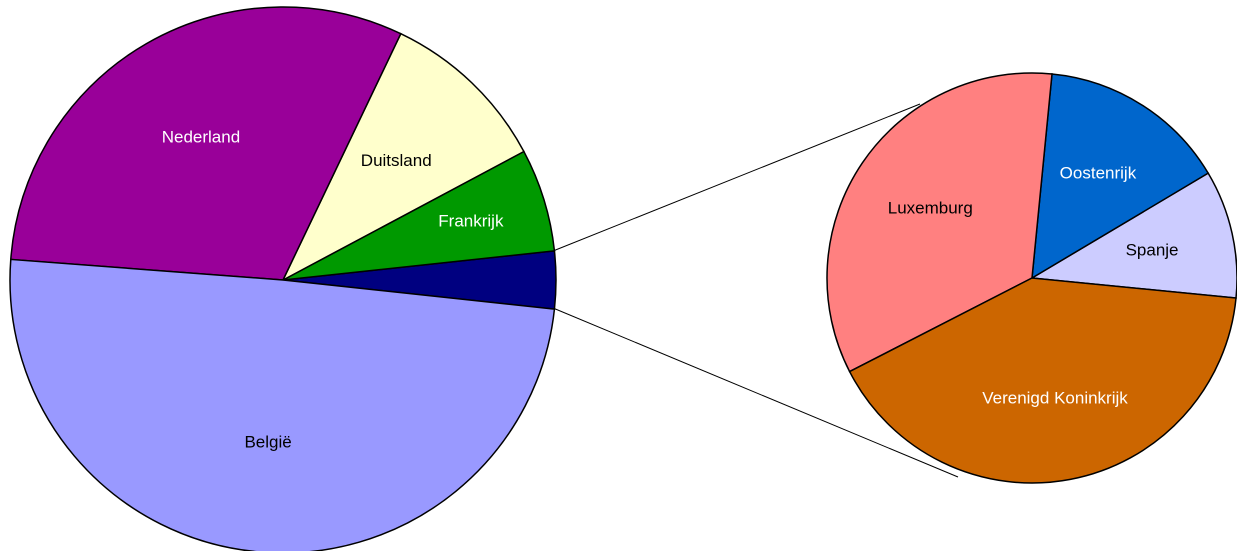  I want to click on slice-label: Oostenrijk, so click(1098, 173).